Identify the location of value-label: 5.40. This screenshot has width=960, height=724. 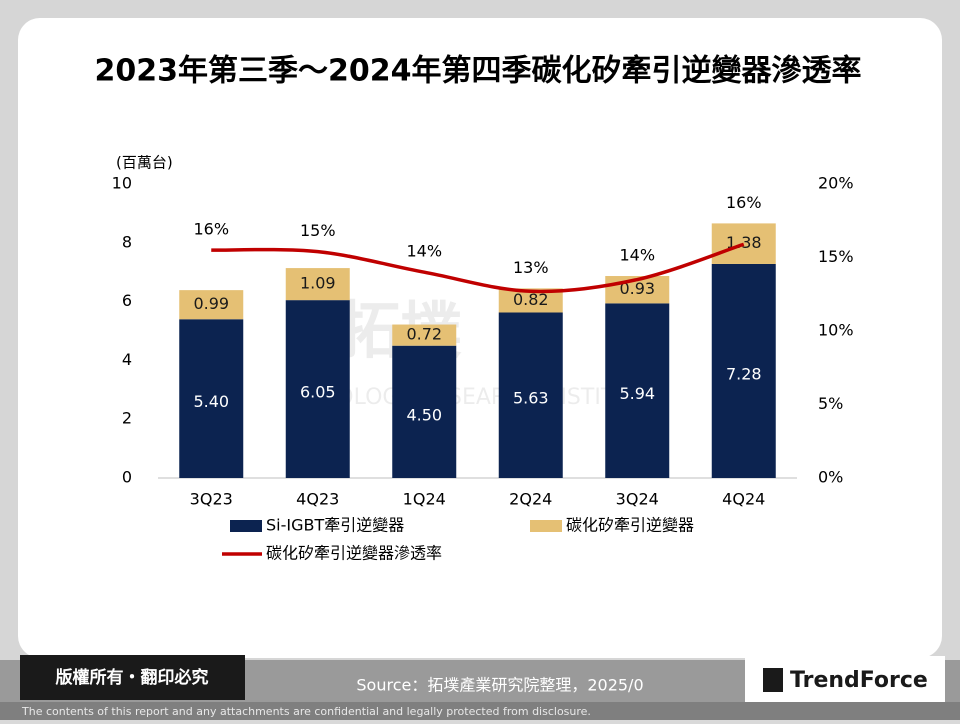
(211, 401).